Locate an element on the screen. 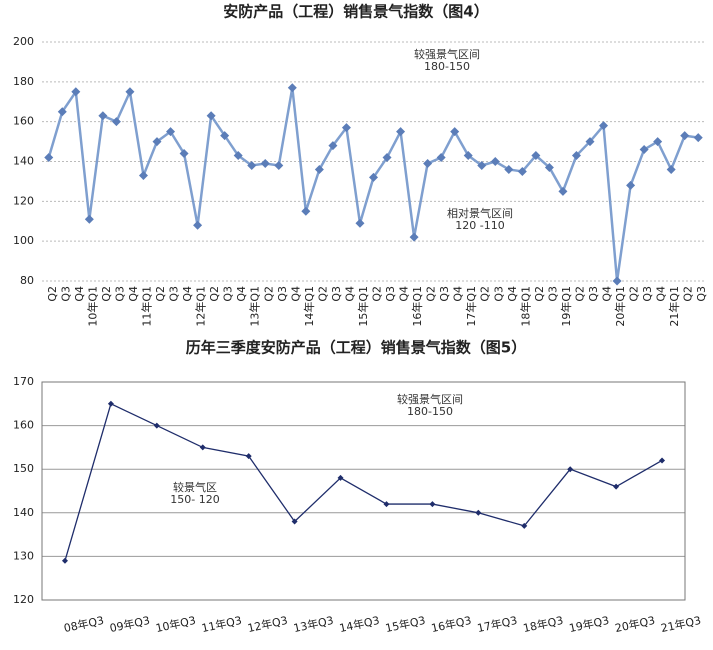 This screenshot has height=650, width=713. x-tick-label: 13年Q3 is located at coordinates (313, 624).